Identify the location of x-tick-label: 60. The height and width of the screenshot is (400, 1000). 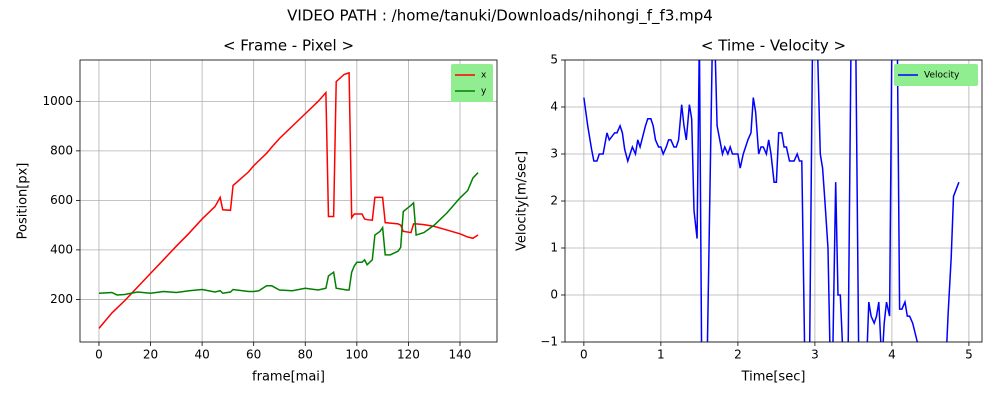
(253, 355).